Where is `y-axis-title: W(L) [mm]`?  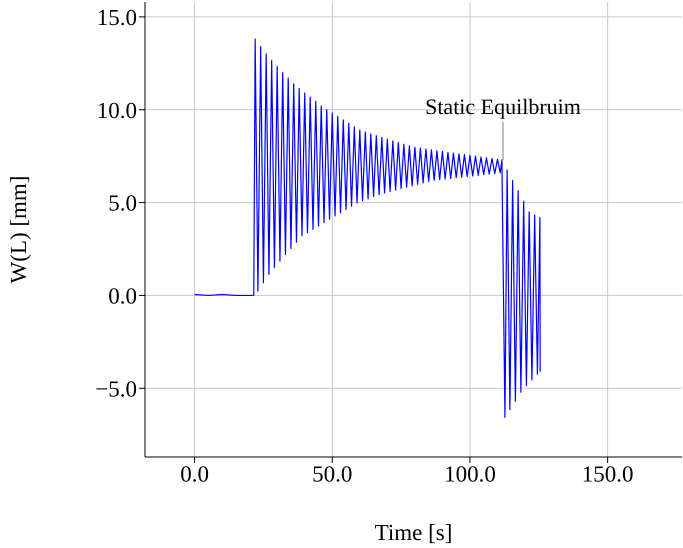 y-axis-title: W(L) [mm] is located at coordinates (19, 230).